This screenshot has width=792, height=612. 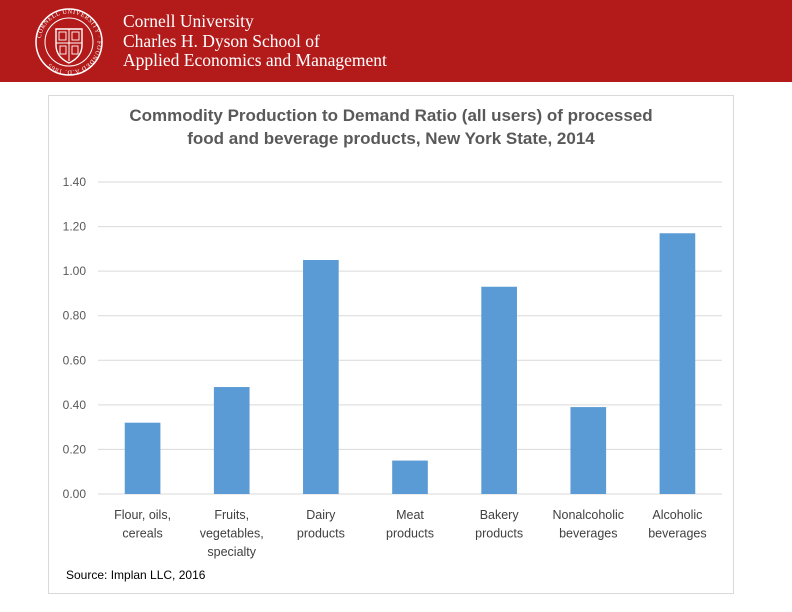 What do you see at coordinates (136, 575) in the screenshot?
I see `source-note: Source: Implan LLC, 2016` at bounding box center [136, 575].